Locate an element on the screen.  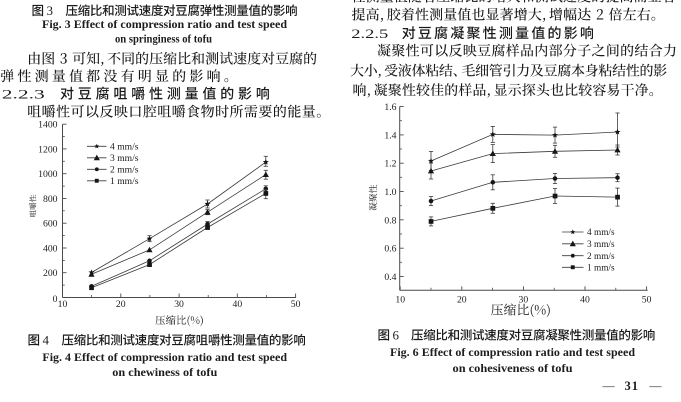
svg-text: 600 is located at coordinates (50, 224).